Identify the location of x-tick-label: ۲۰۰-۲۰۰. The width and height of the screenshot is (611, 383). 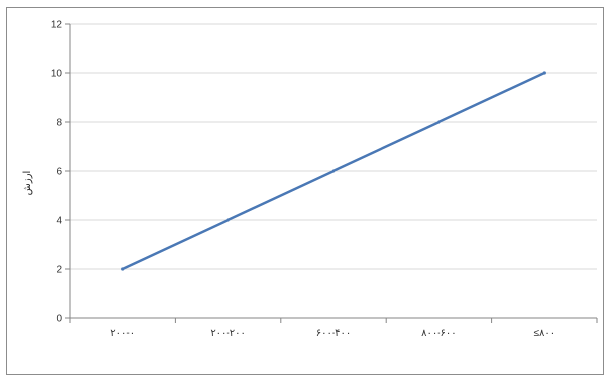
(228, 333).